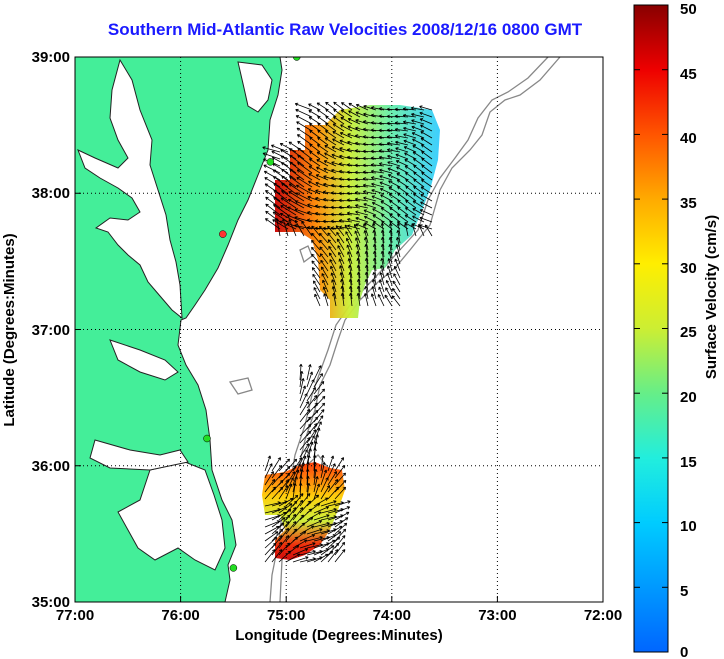 Image resolution: width=724 pixels, height=659 pixels. I want to click on x-axis-label: Longitude (Degrees:Minutes), so click(339, 635).